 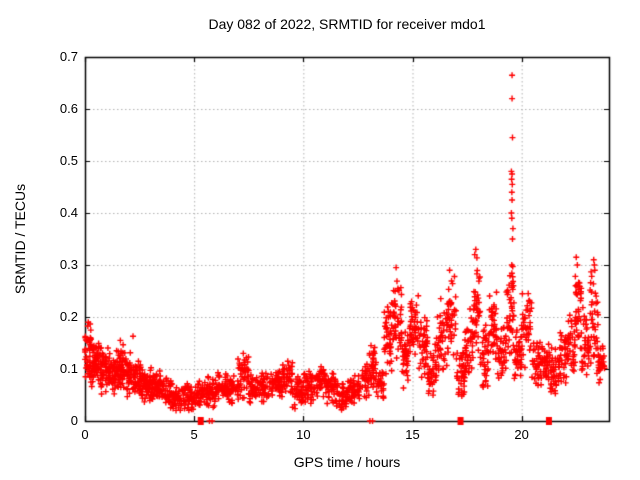 I want to click on y-tick-label: 0.1, so click(x=68, y=368).